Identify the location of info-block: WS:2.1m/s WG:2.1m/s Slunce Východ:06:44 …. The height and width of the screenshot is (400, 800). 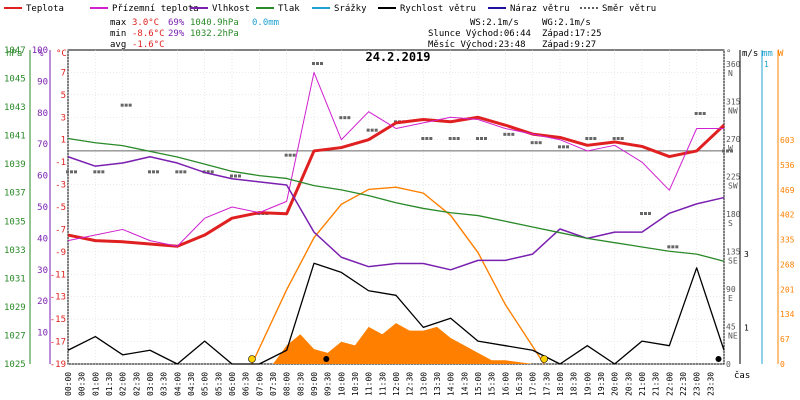
(515, 34).